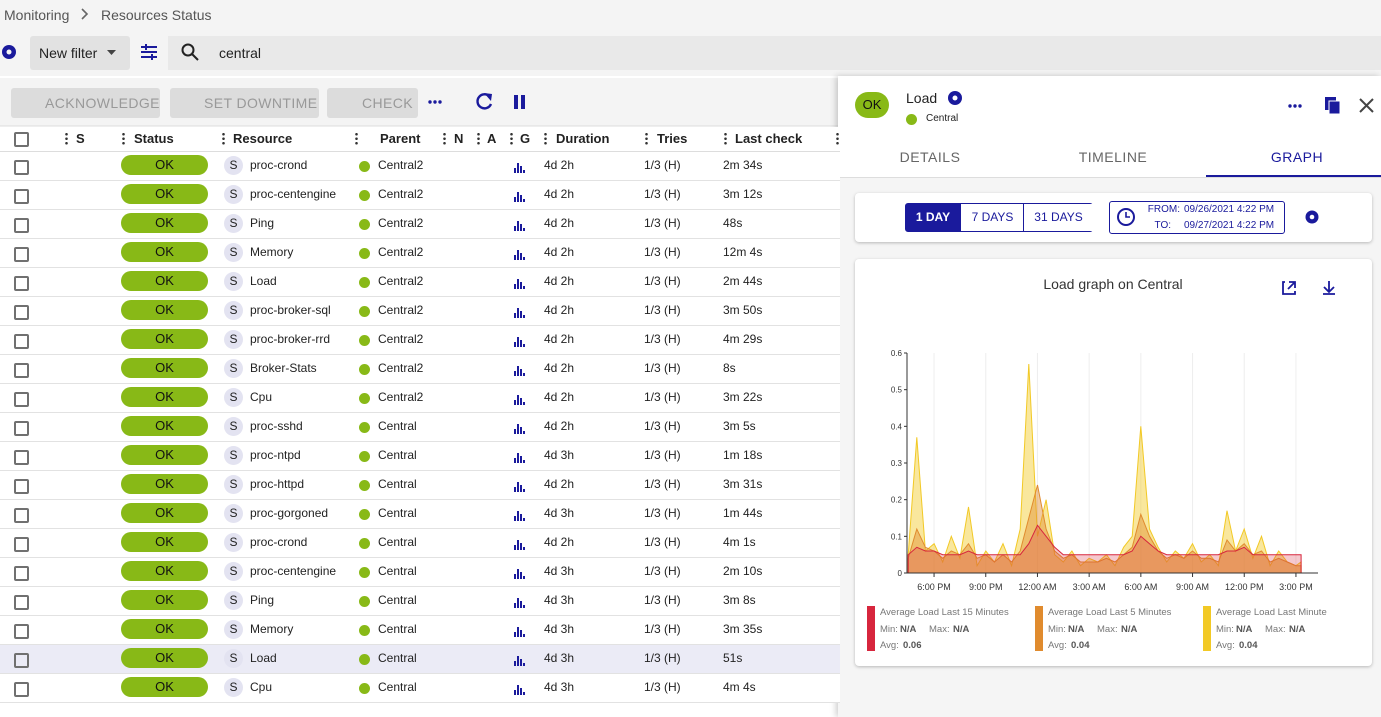 The image size is (1381, 717). I want to click on copy-icon, so click(1333, 106).